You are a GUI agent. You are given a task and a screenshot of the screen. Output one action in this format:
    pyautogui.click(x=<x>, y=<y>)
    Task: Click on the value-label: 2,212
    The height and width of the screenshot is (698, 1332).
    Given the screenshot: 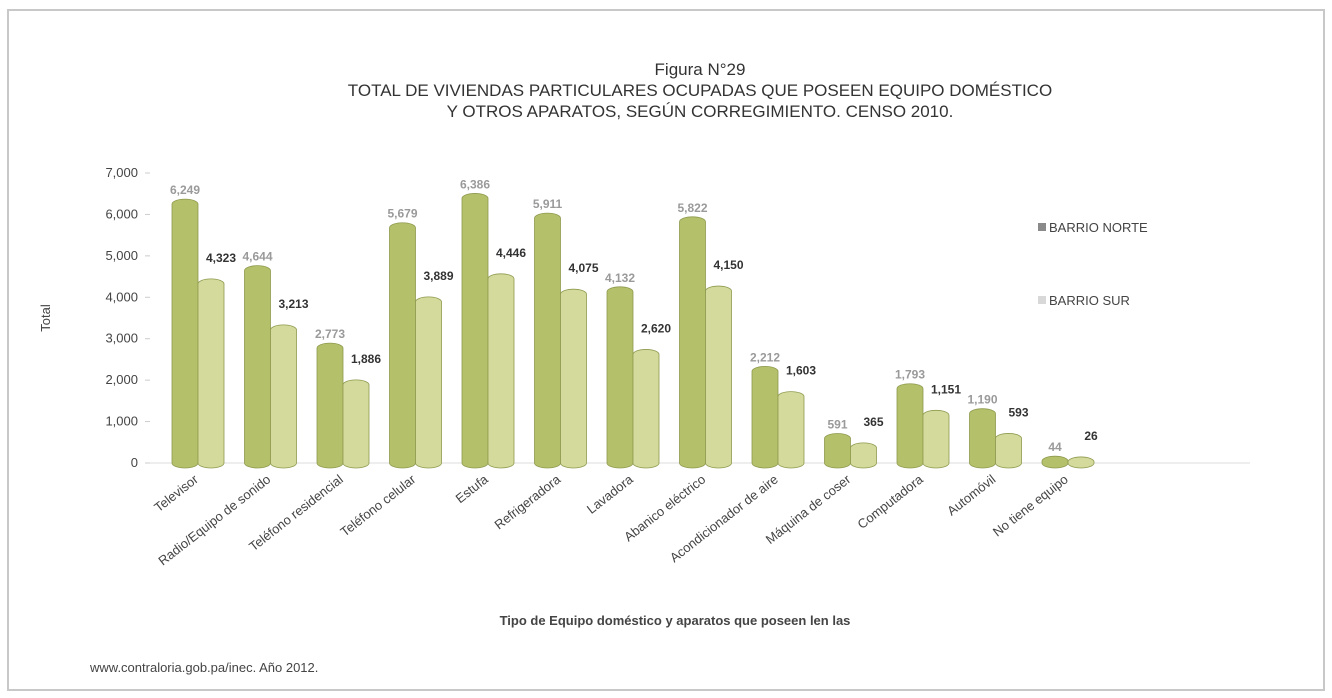 What is the action you would take?
    pyautogui.click(x=765, y=357)
    